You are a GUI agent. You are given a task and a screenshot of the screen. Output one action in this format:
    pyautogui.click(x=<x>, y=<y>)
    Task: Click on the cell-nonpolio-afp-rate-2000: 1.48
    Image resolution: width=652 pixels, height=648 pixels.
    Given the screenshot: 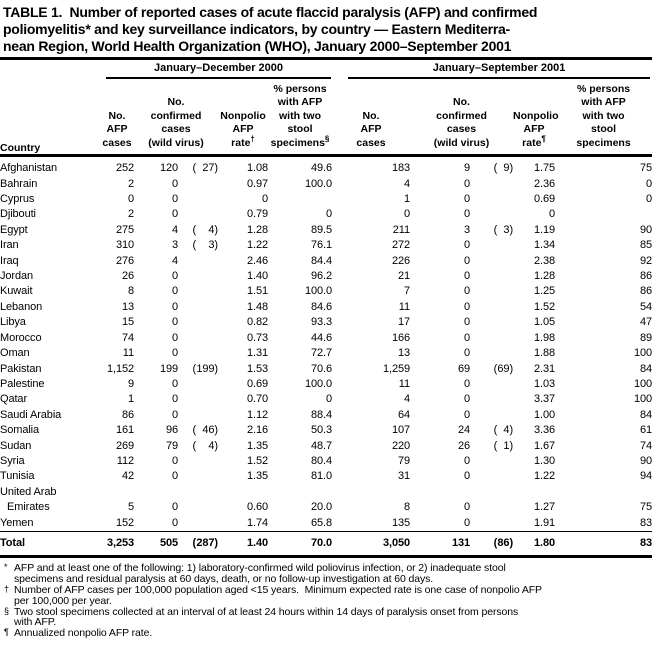 What is the action you would take?
    pyautogui.click(x=257, y=306)
    